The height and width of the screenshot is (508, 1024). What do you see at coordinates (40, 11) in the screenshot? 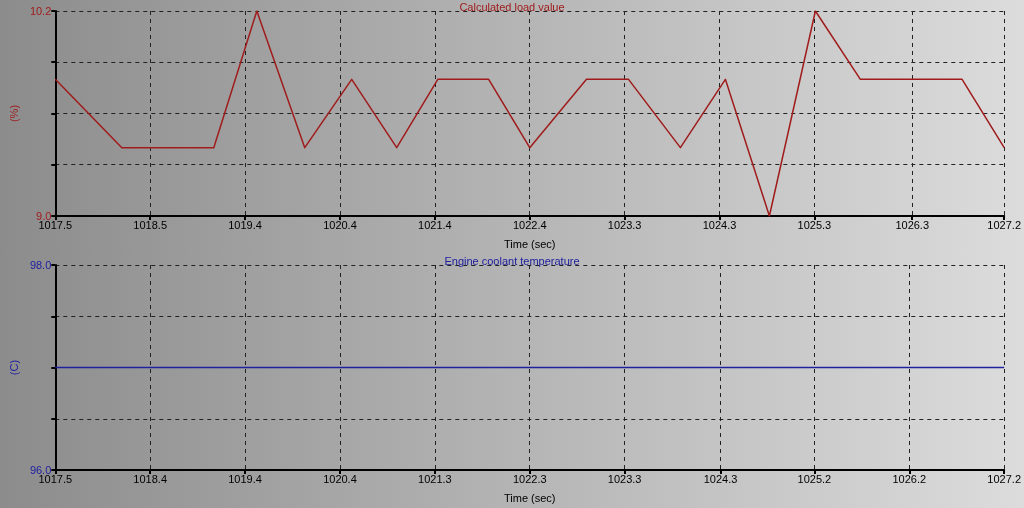
I see `y-tick-label: 10.2` at bounding box center [40, 11].